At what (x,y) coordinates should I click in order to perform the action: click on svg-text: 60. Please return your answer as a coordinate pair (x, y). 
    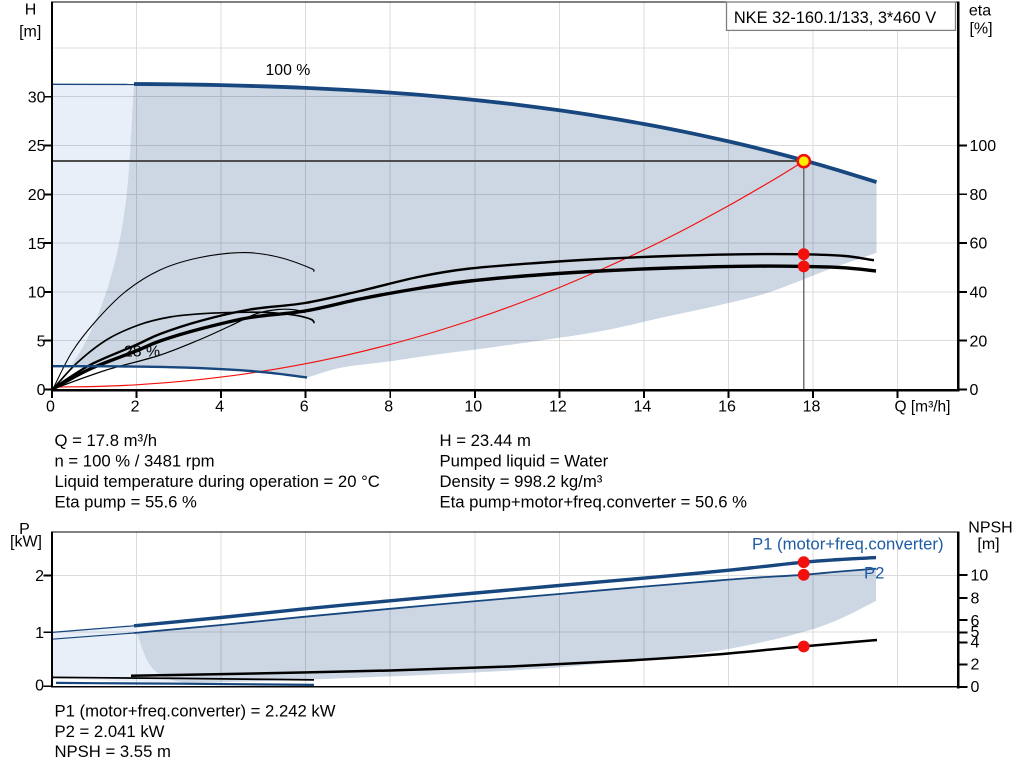
    Looking at the image, I should click on (979, 244).